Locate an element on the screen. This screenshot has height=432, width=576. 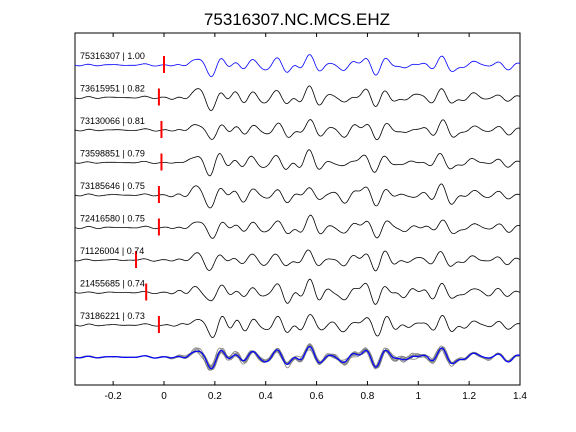
trace-label: 73598851 | 0.79 is located at coordinates (112, 154).